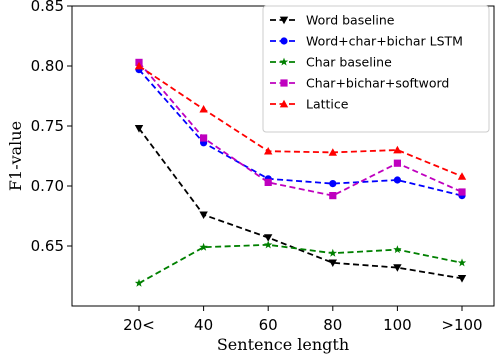  Describe the element at coordinates (284, 103) in the screenshot. I see `legend-marker-lattice` at that location.